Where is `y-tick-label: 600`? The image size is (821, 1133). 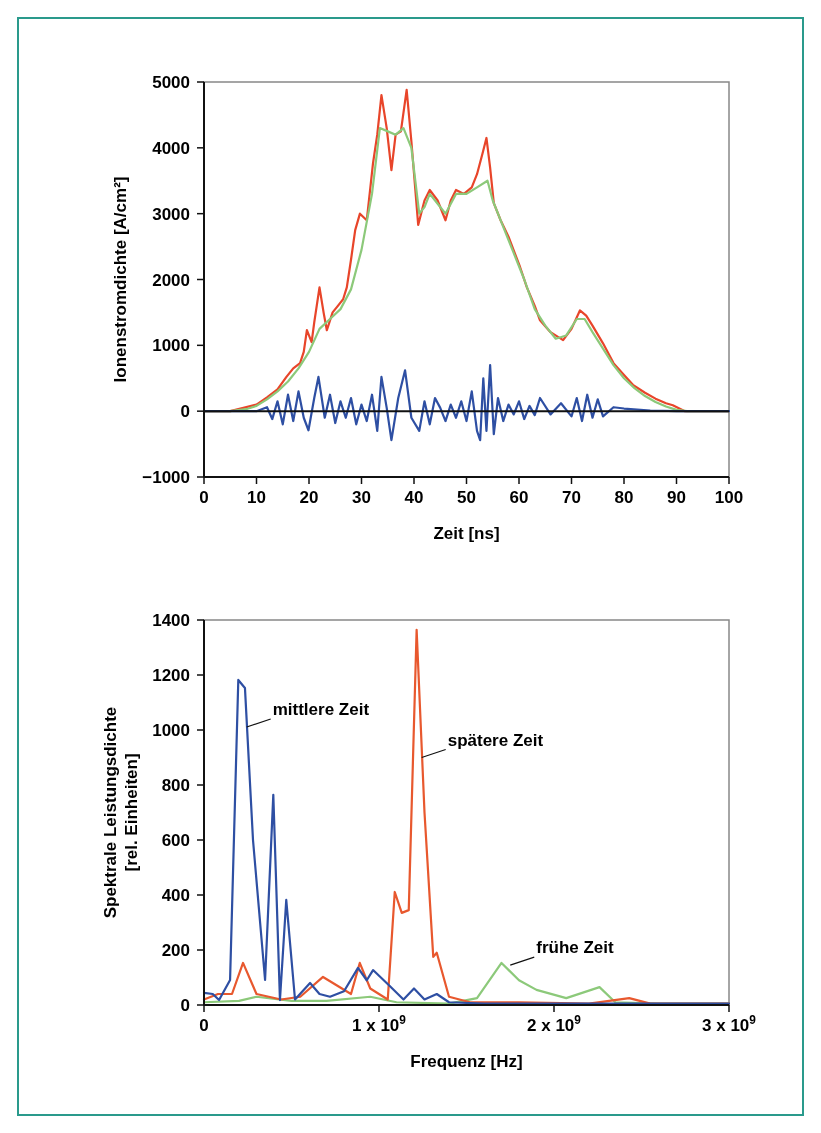 y-tick-label: 600 is located at coordinates (175, 840).